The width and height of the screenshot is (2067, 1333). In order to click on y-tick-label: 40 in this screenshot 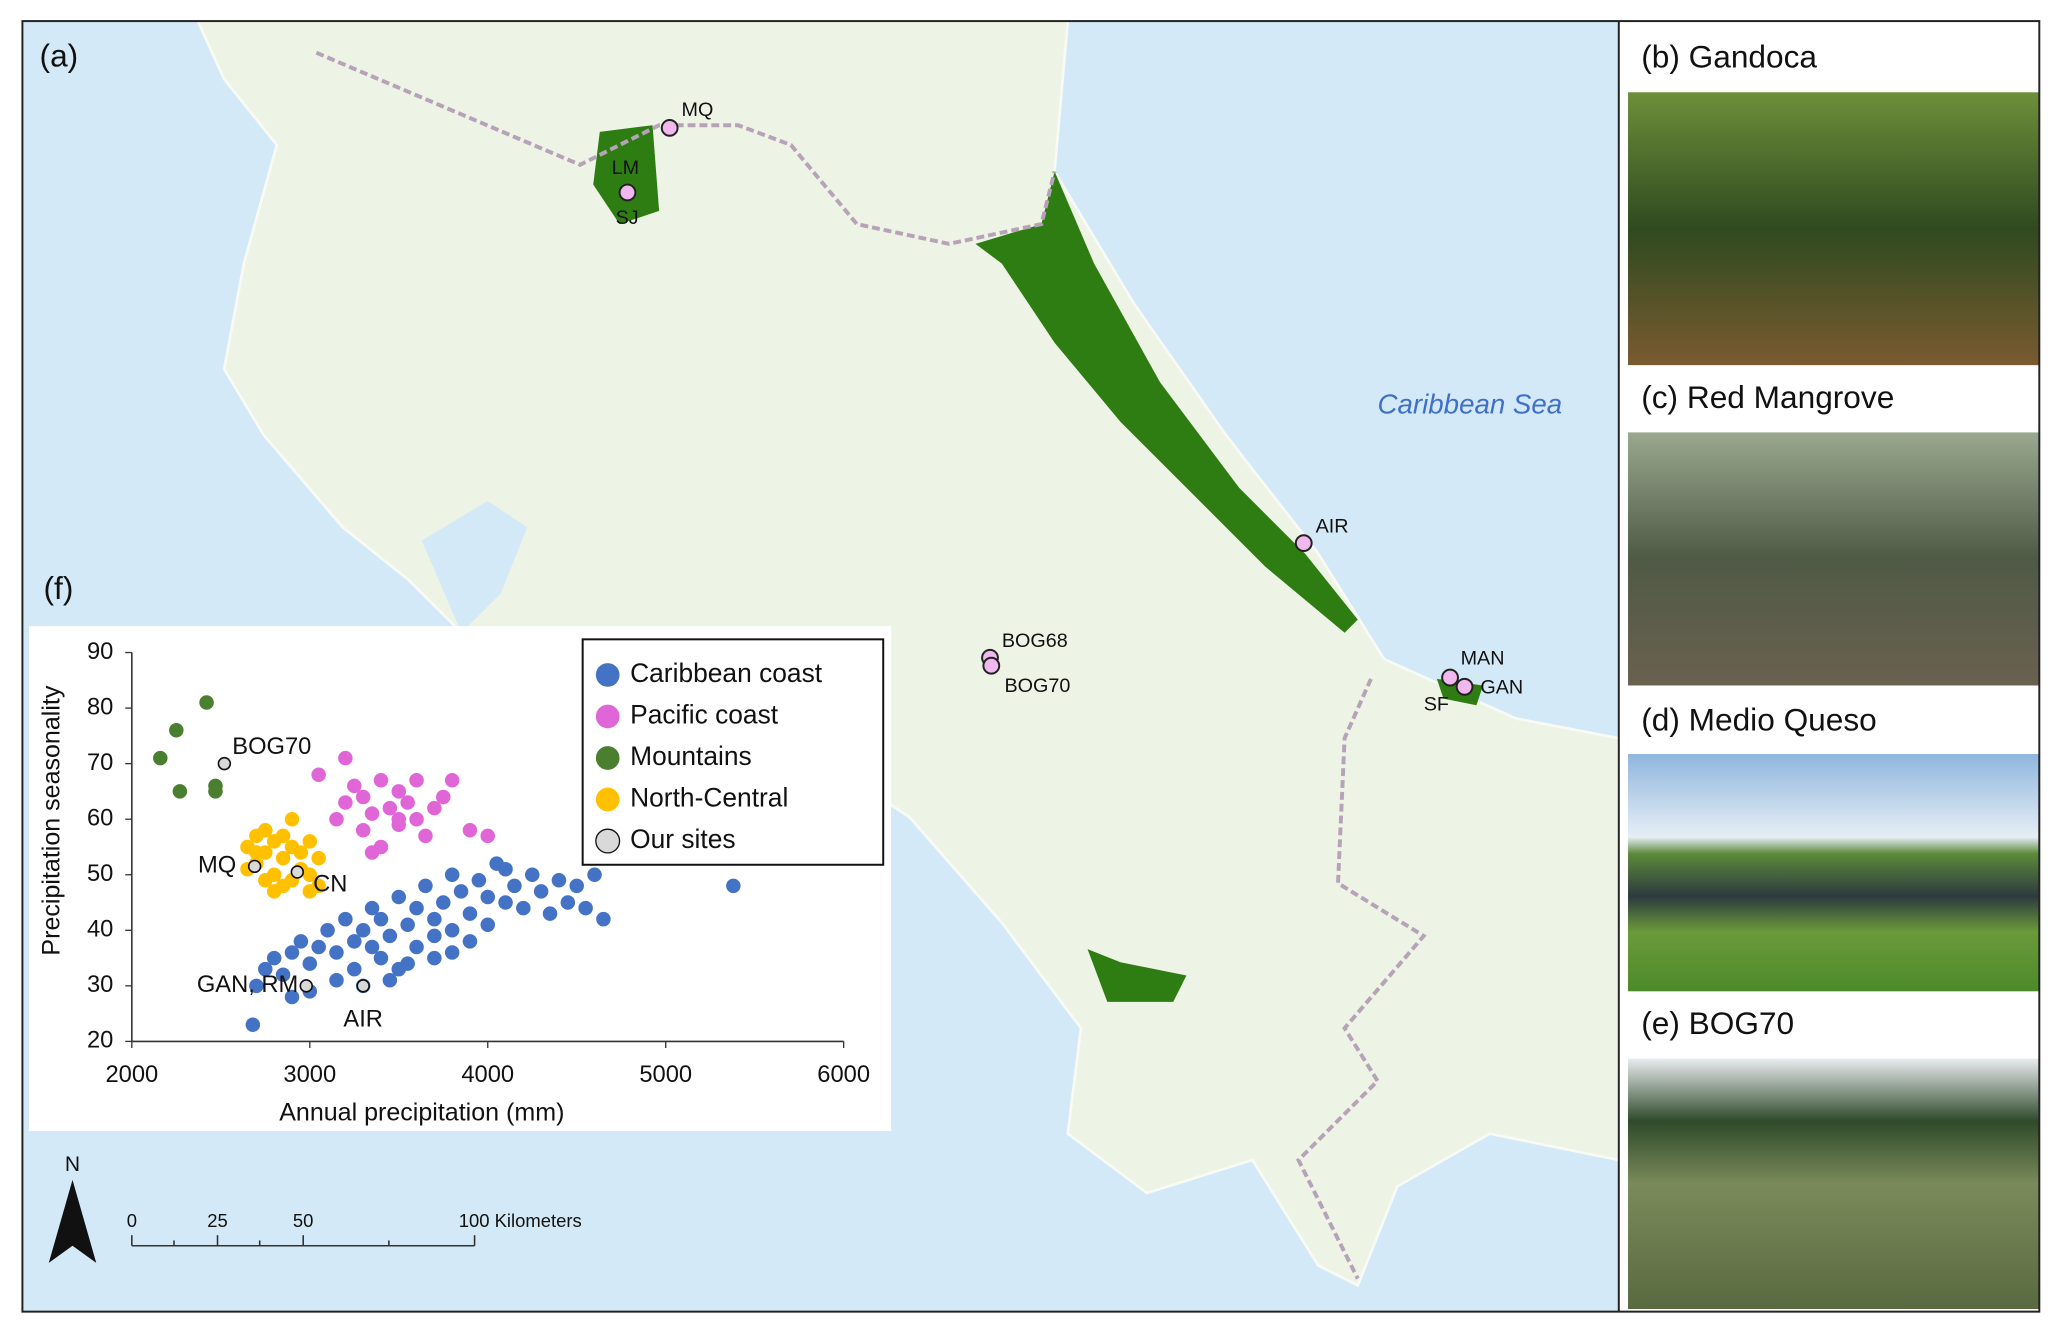, I will do `click(100, 930)`.